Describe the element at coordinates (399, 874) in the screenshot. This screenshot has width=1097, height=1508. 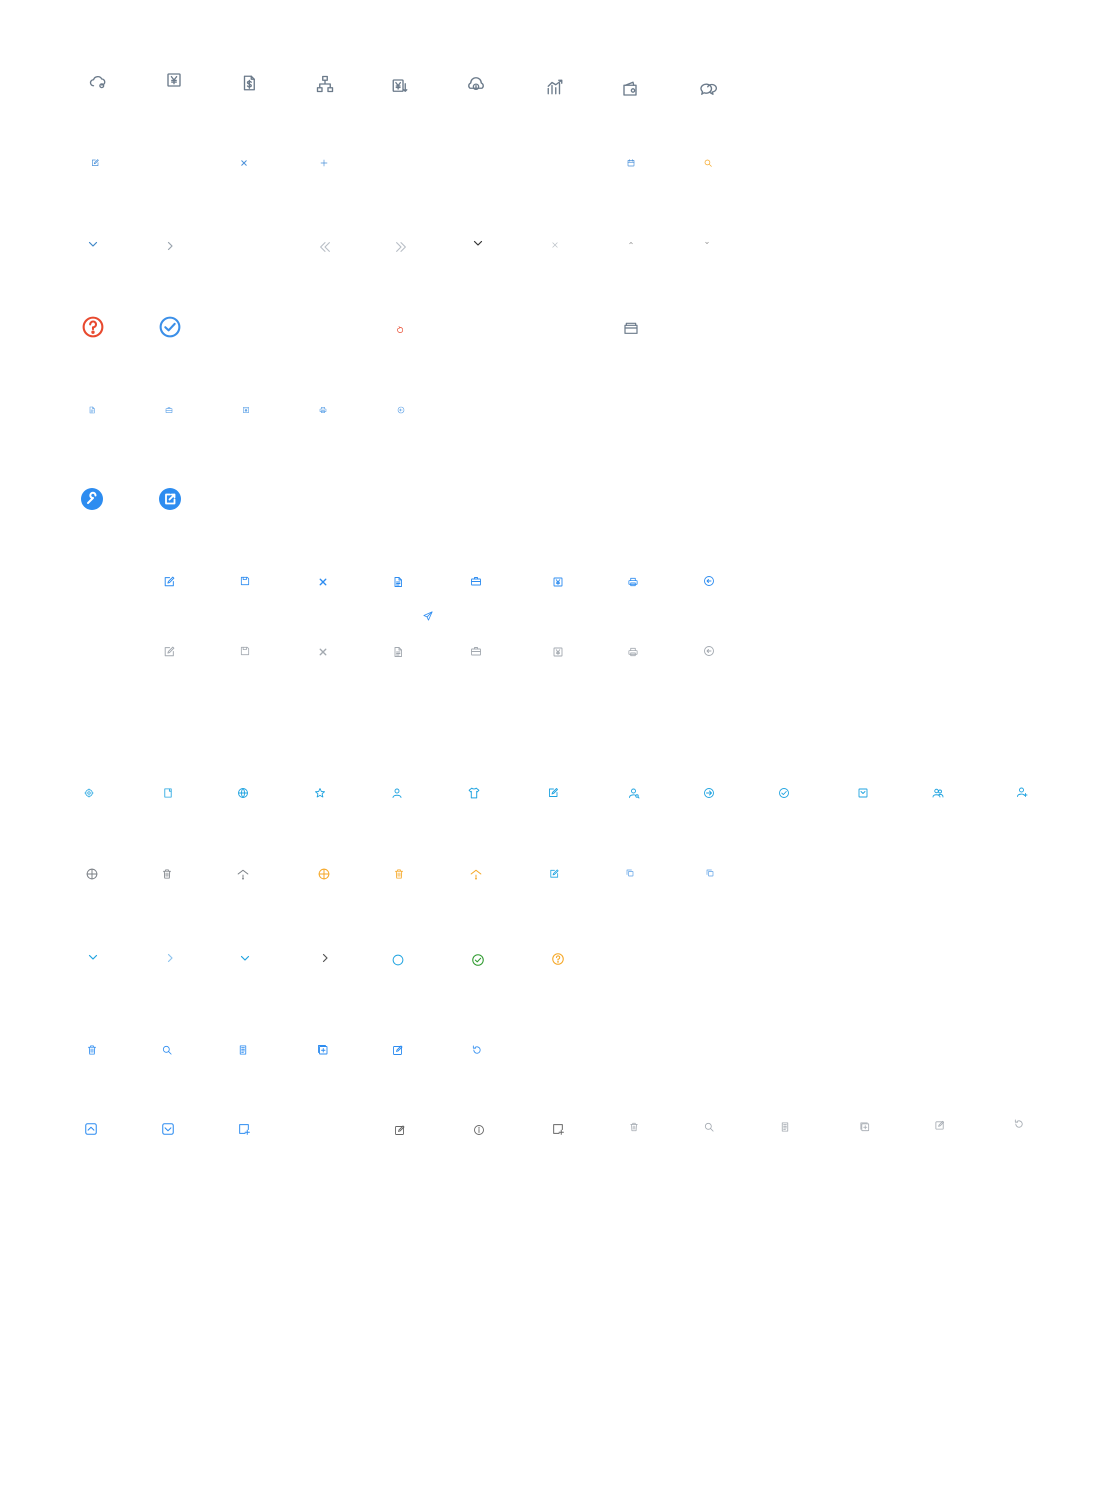
I see `trash-orange-icon` at that location.